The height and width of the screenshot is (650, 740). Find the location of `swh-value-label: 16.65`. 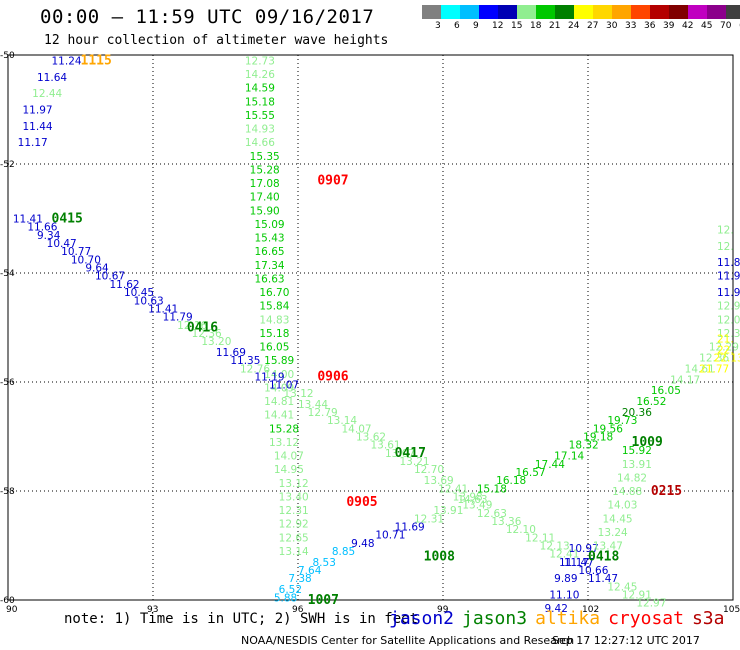

swh-value-label: 16.65 is located at coordinates (270, 252).